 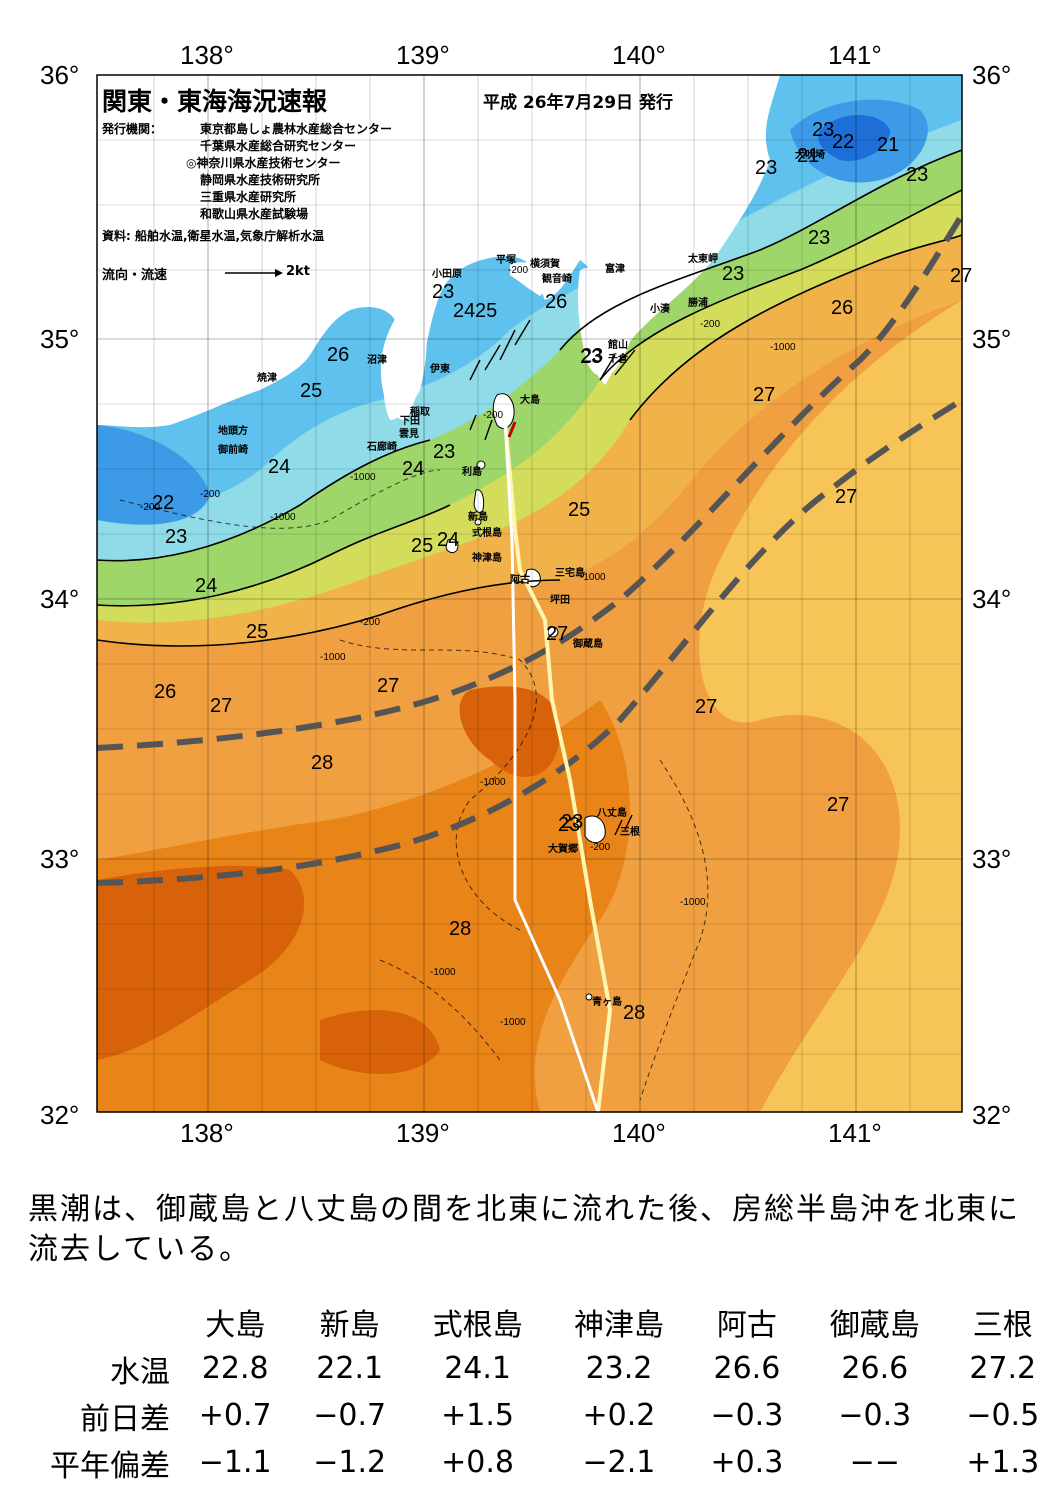 I want to click on map-title: 関東・東海海況速報, so click(x=215, y=101).